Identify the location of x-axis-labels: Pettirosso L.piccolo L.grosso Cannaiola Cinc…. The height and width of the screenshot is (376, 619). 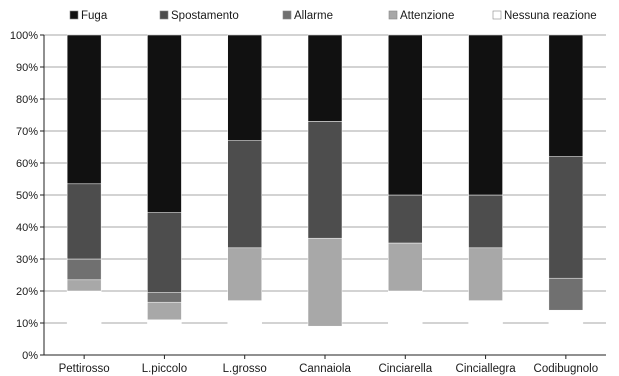
(329, 365).